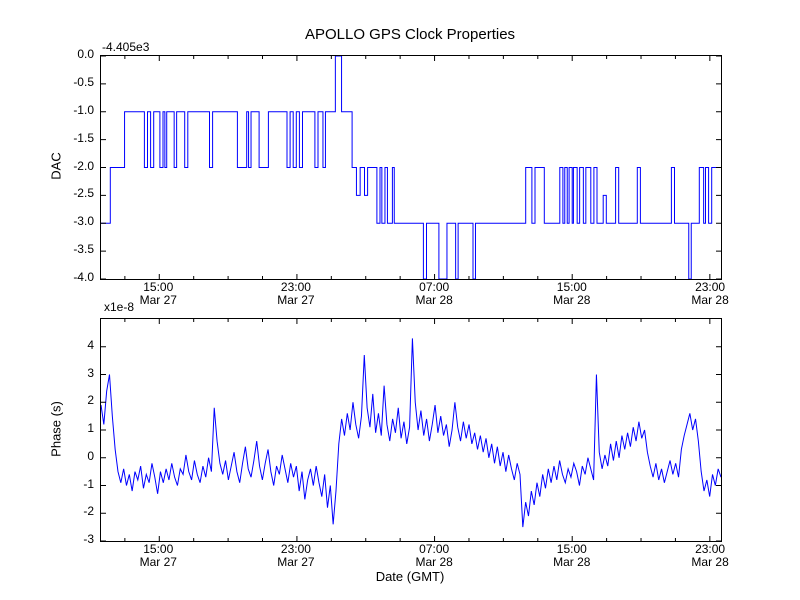 This screenshot has height=600, width=800. I want to click on y-tick-label: 4, so click(90, 344).